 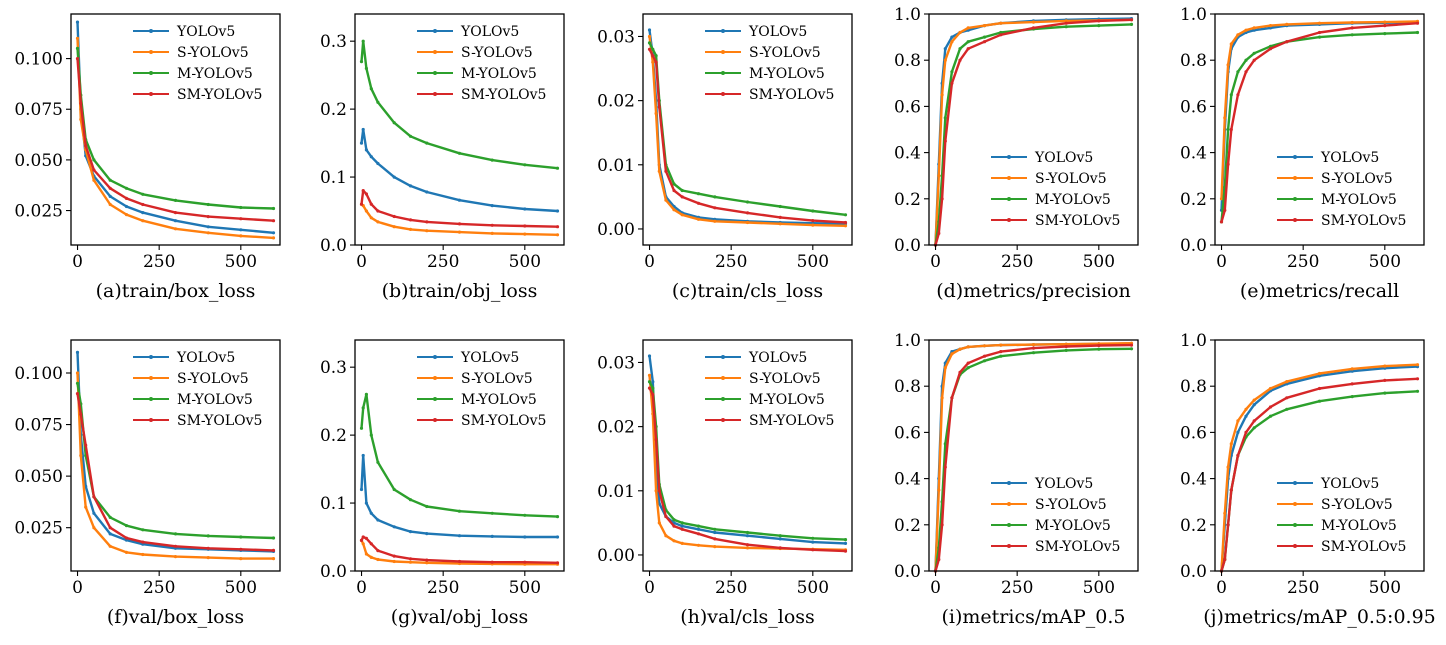 What do you see at coordinates (361, 588) in the screenshot?
I see `x-tick-label-g-0: 0` at bounding box center [361, 588].